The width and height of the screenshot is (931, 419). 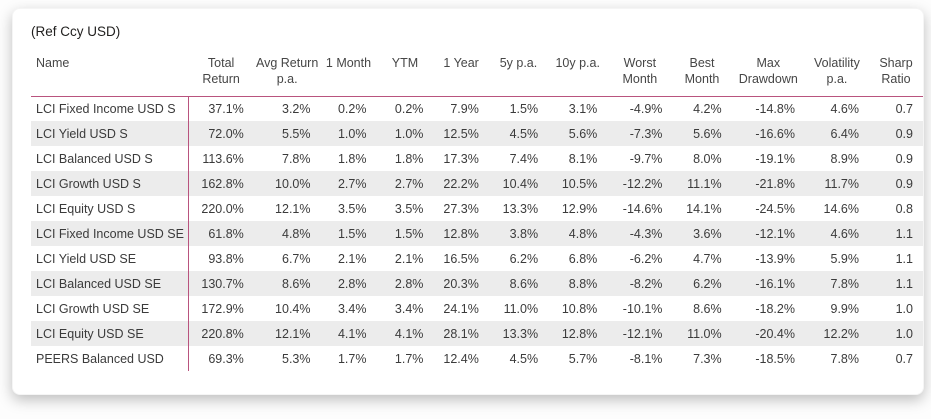 I want to click on cell-10y-p-a: 5.6%, so click(x=583, y=133).